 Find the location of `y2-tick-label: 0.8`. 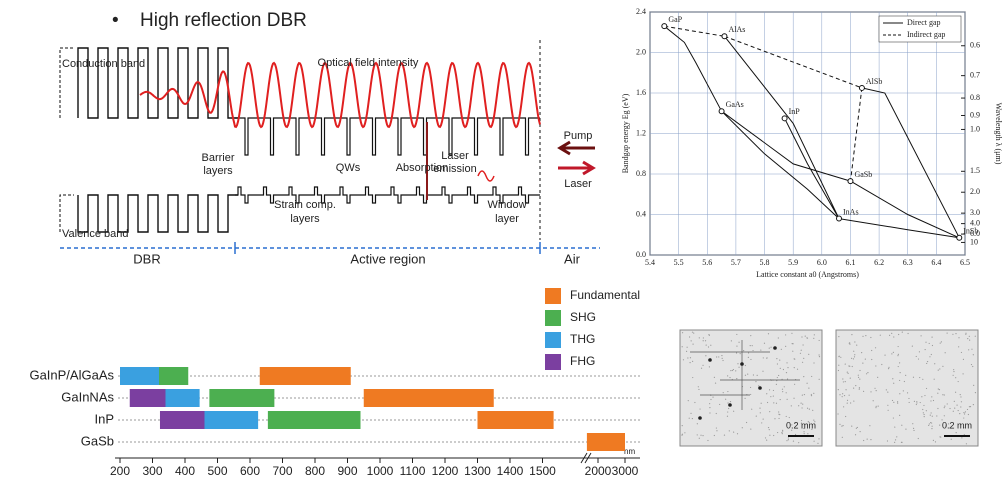

y2-tick-label: 0.8 is located at coordinates (975, 97).